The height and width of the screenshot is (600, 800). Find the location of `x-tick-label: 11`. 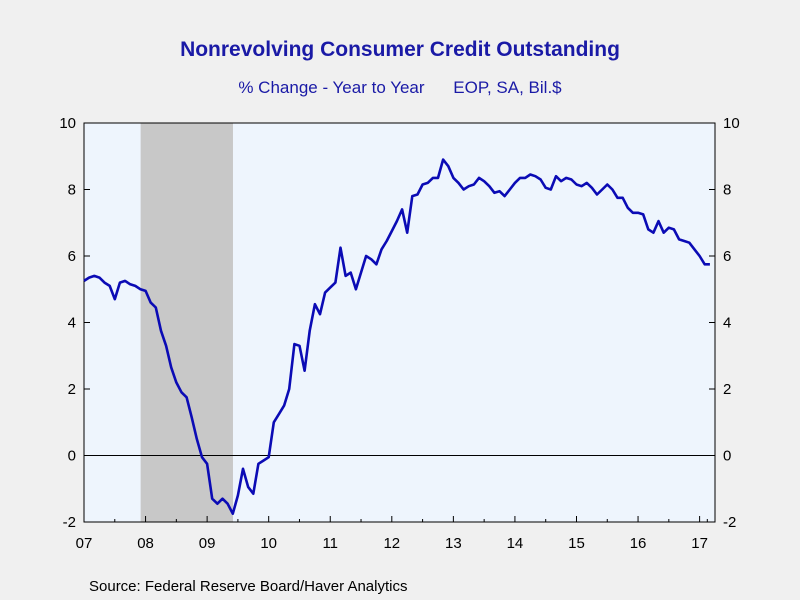

x-tick-label: 11 is located at coordinates (330, 543).